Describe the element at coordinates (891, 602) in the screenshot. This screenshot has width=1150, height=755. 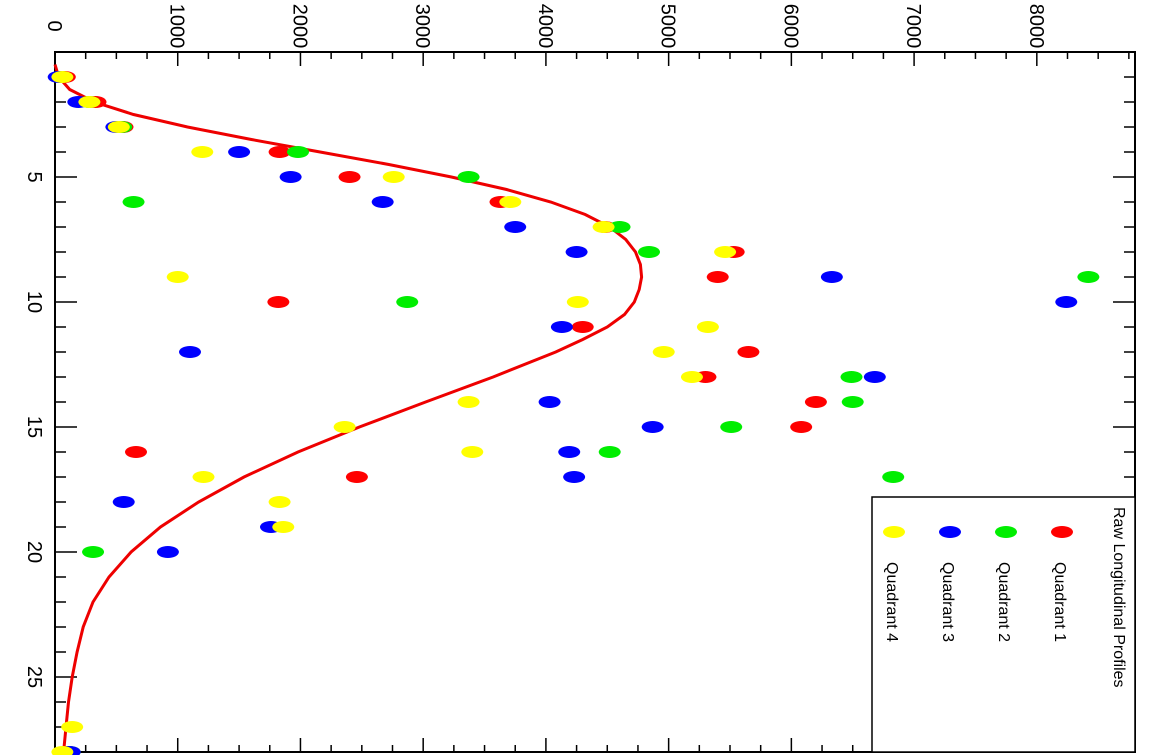
I see `legend-label-quadrant-4: Quadrant 4` at that location.